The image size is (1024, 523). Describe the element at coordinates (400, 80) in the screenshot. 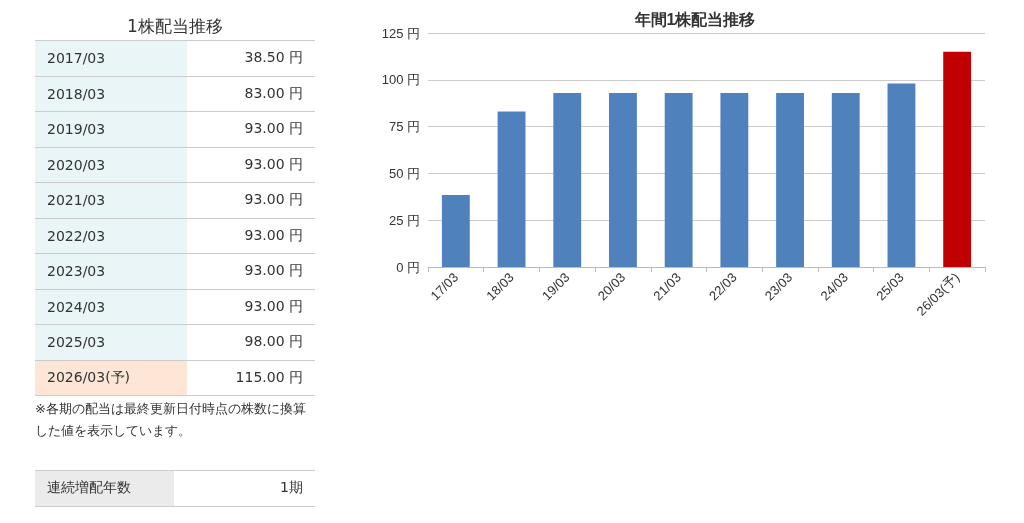

I see `y-tick-label: 100 円` at that location.